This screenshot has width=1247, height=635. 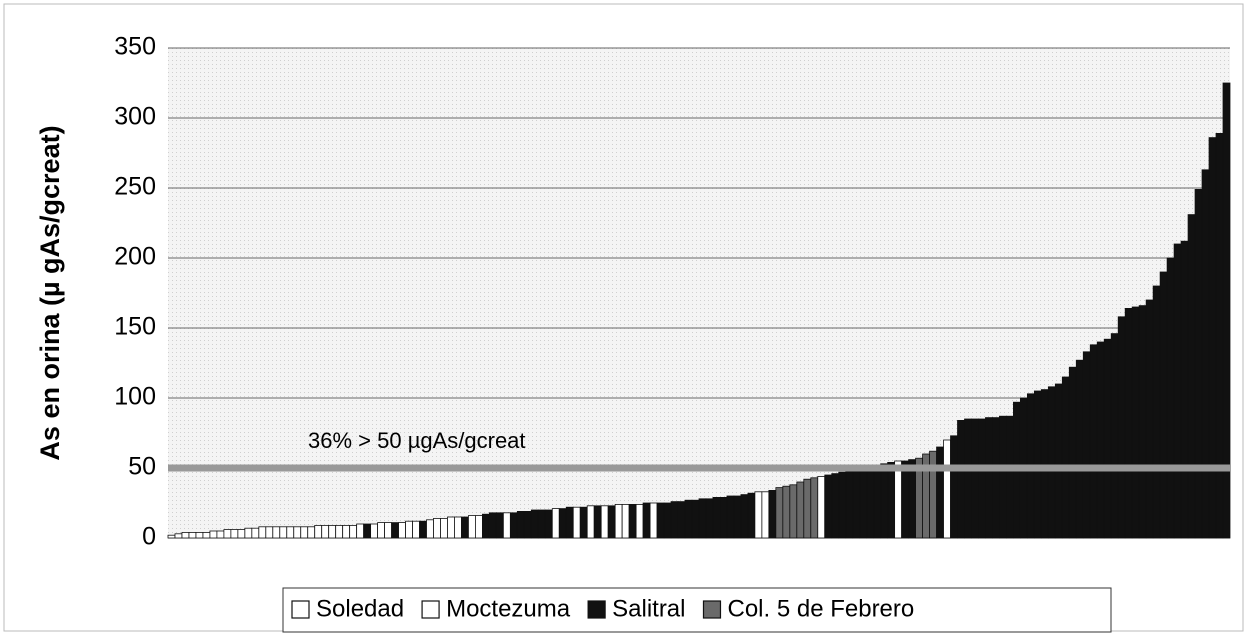 What do you see at coordinates (135, 47) in the screenshot?
I see `y-tick-label: 350` at bounding box center [135, 47].